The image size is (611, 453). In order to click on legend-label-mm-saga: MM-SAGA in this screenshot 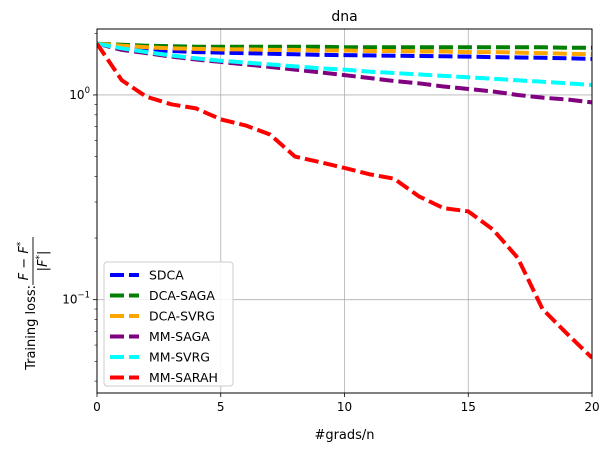, I will do `click(179, 336)`.